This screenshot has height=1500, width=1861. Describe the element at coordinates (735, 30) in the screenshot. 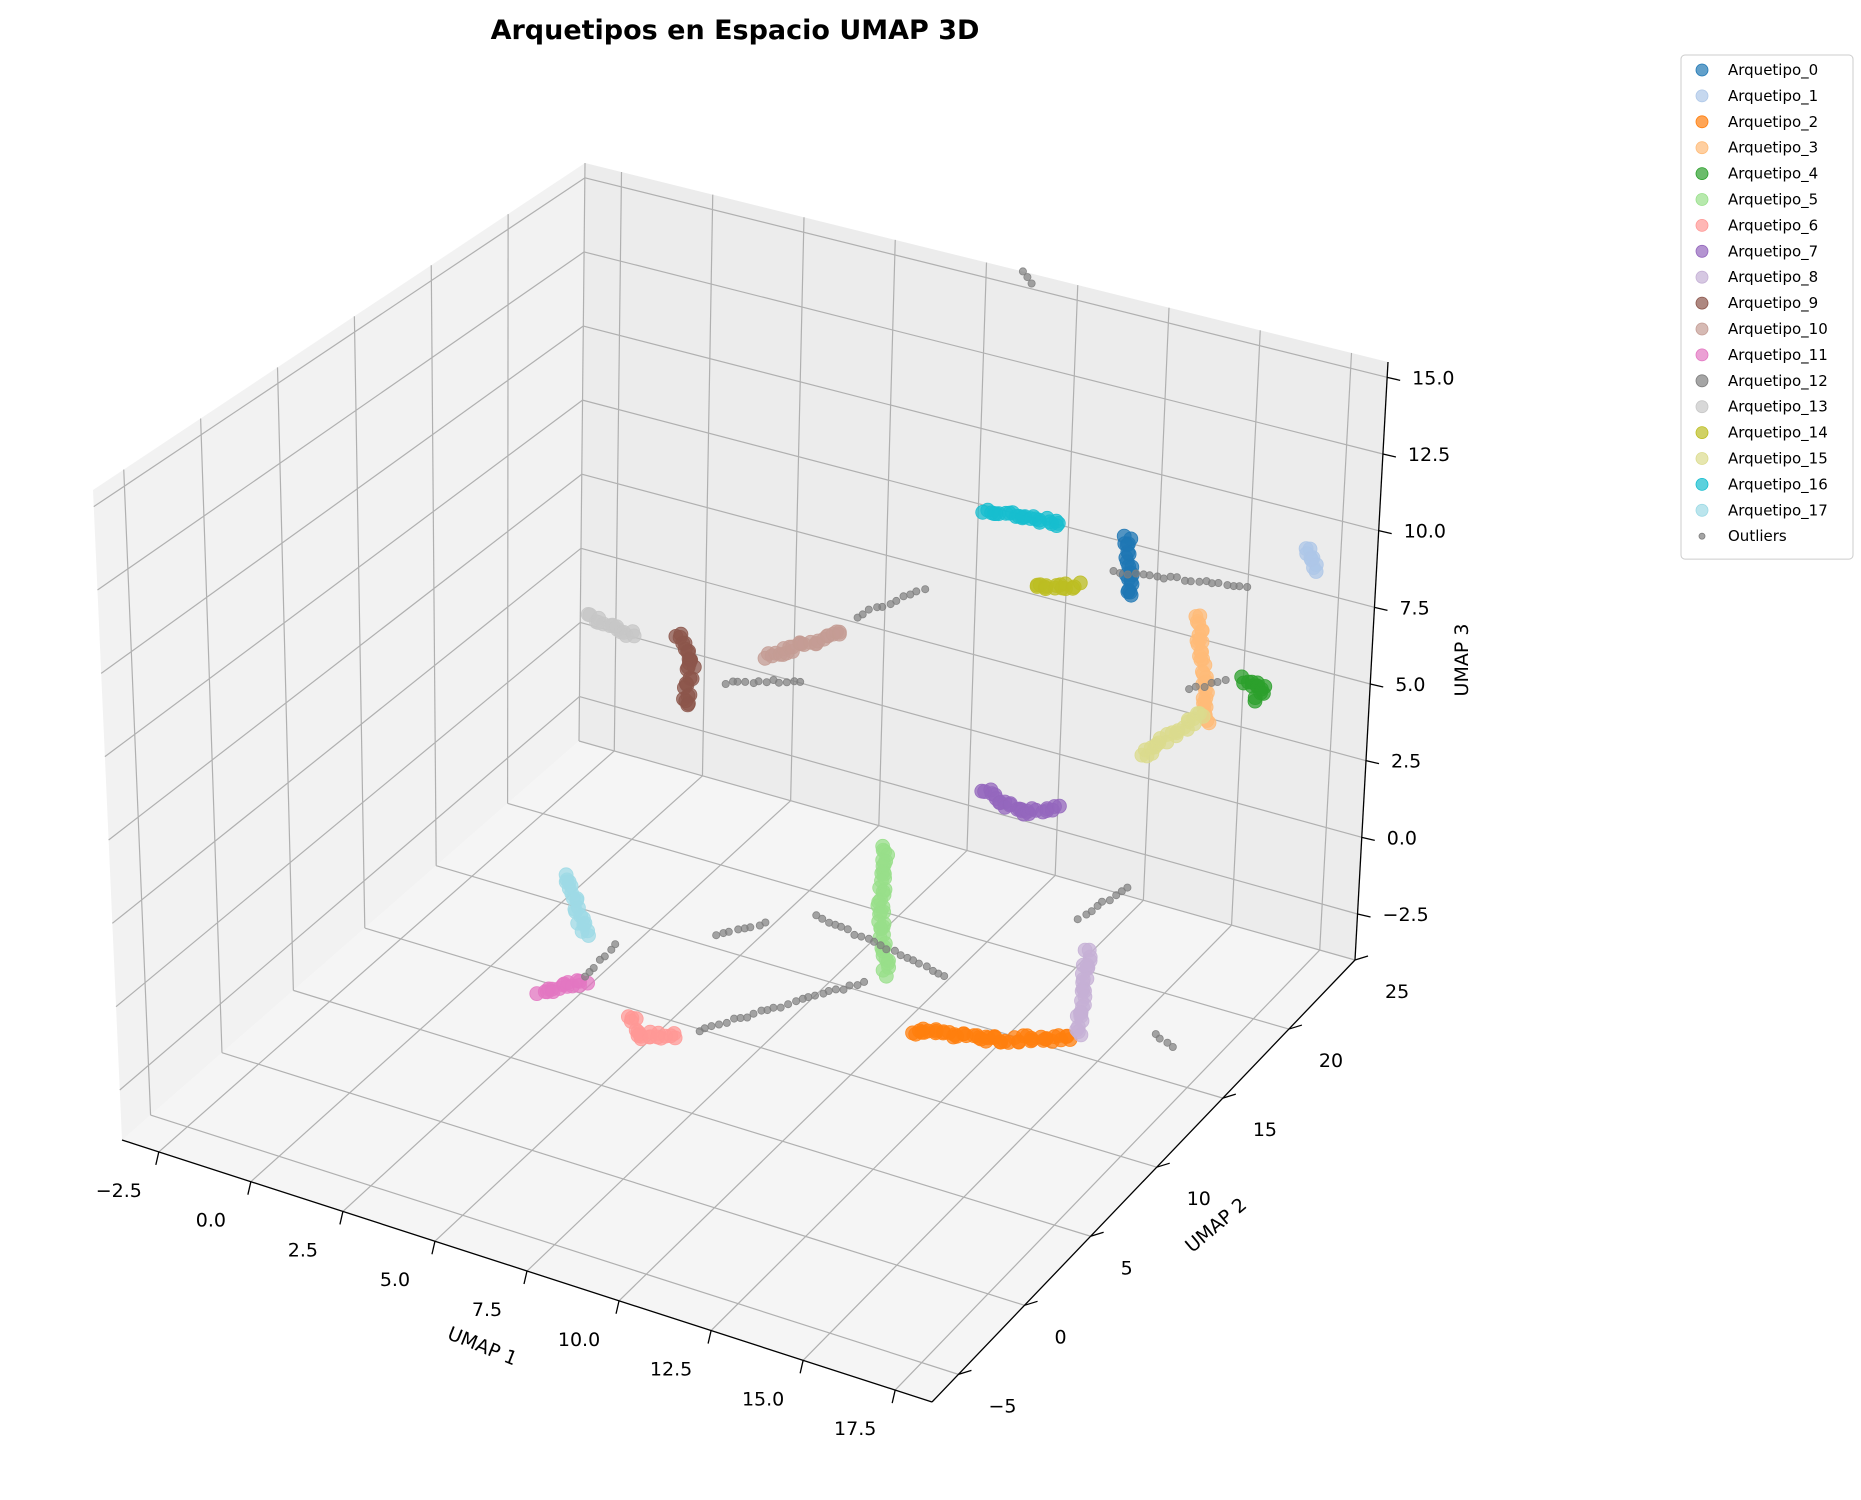

I see `chart-title: Arquetipos en Espacio UMAP 3D` at that location.